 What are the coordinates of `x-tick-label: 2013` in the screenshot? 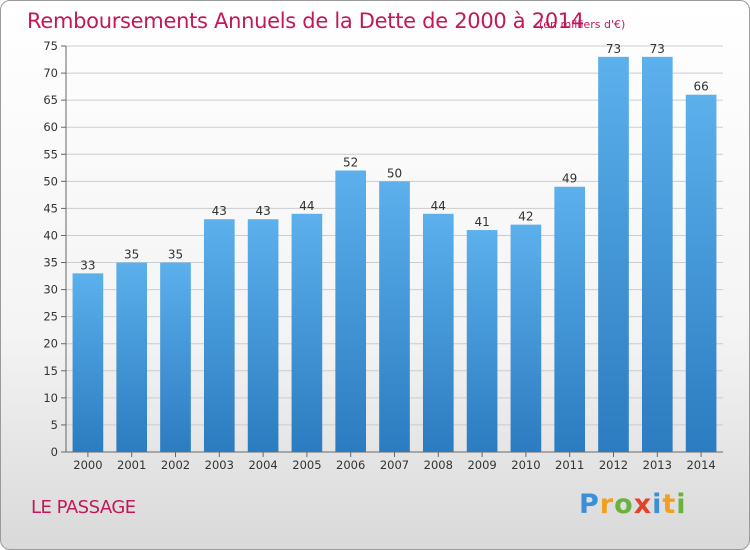 It's located at (657, 465).